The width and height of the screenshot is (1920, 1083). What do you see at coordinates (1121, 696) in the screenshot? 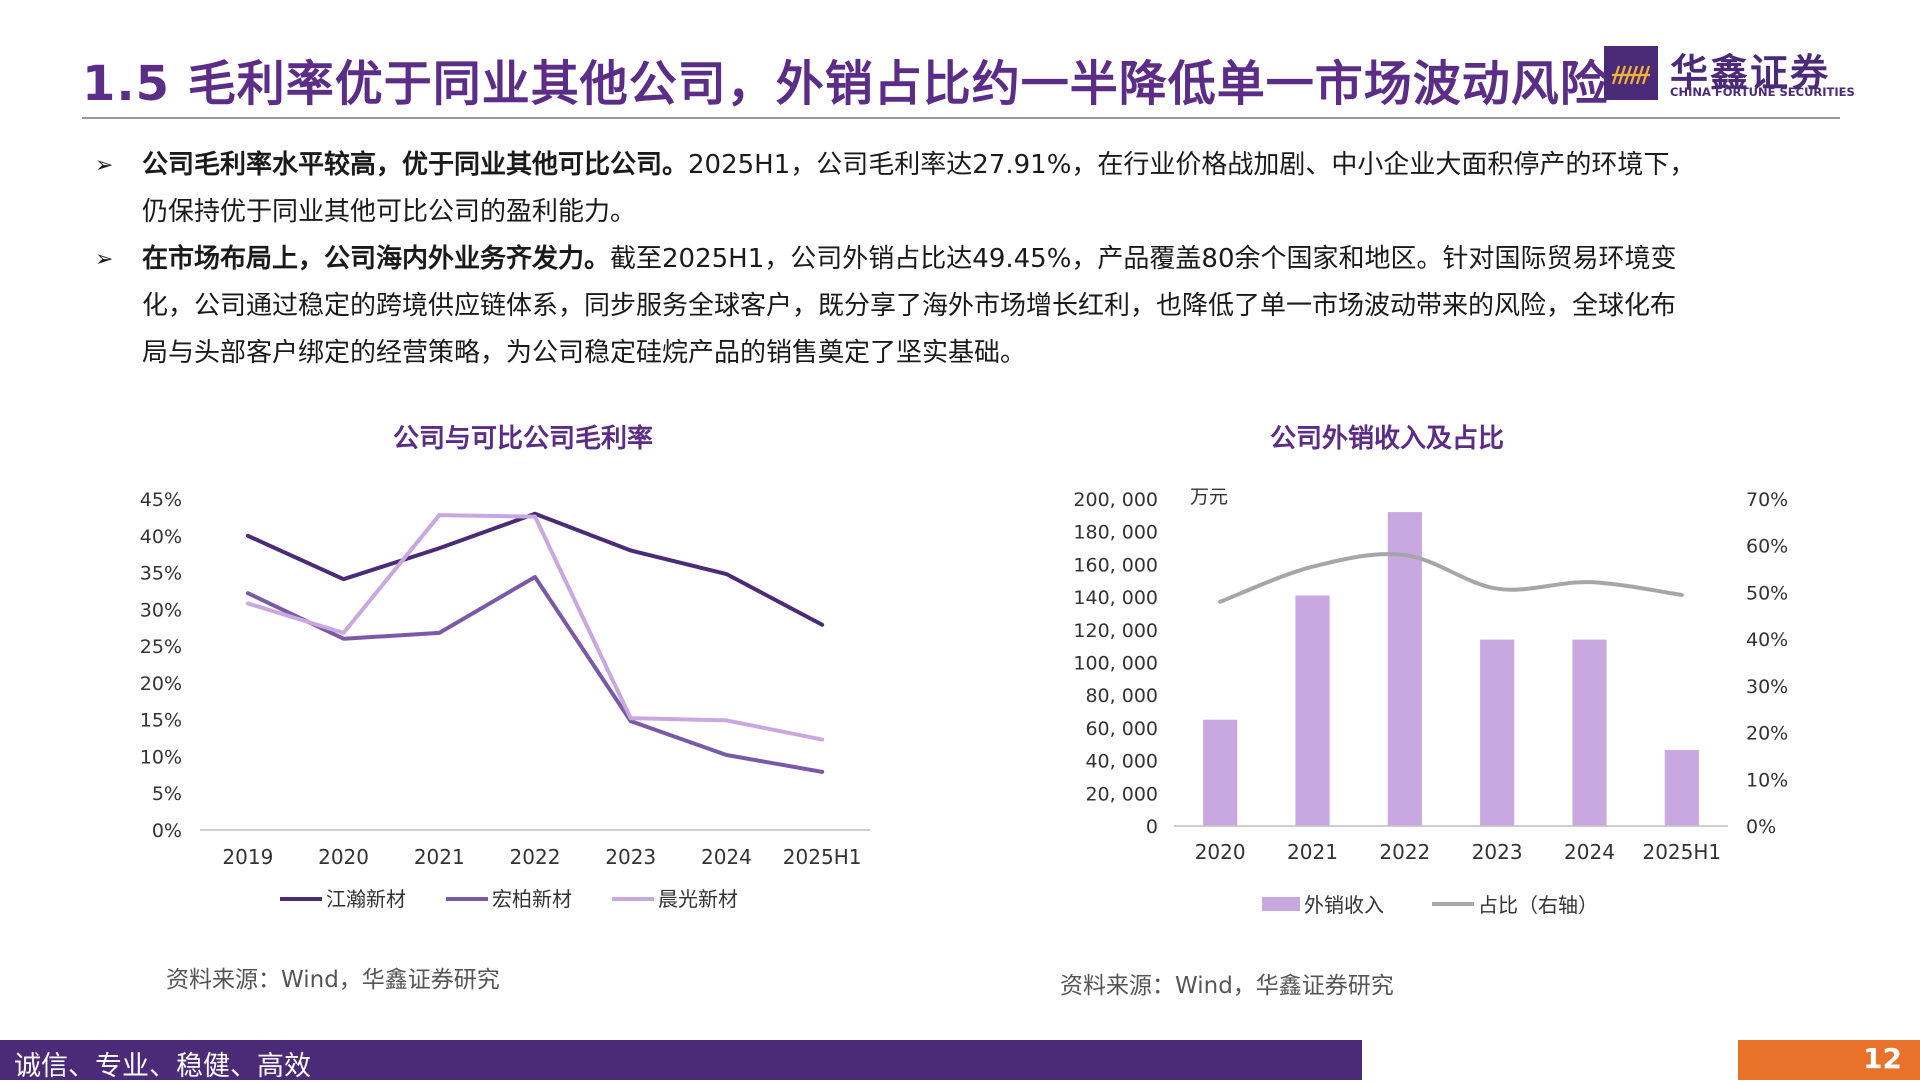
I see `y-tick-label: 80, 000` at bounding box center [1121, 696].